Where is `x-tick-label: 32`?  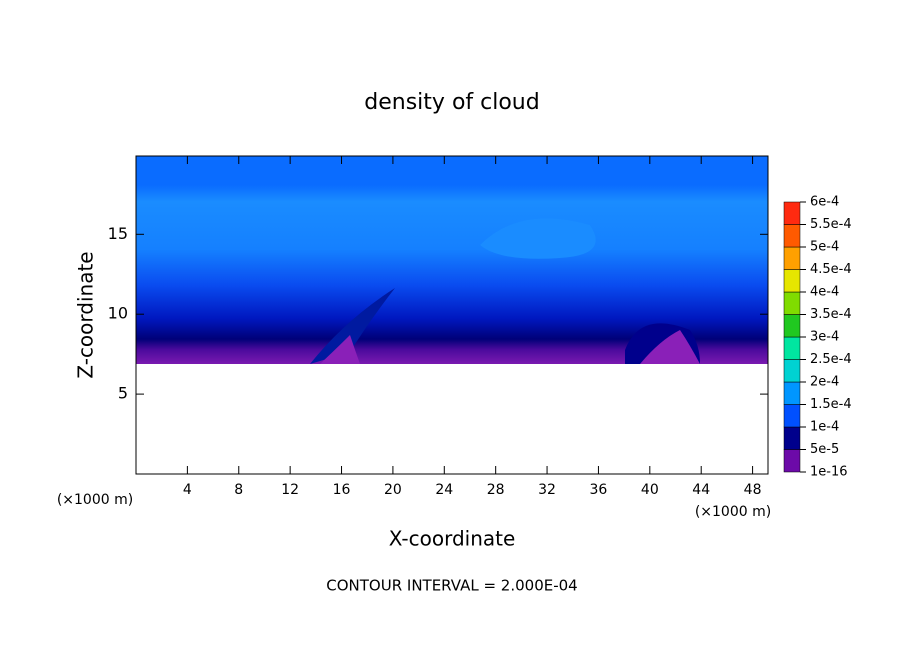 x-tick-label: 32 is located at coordinates (547, 490).